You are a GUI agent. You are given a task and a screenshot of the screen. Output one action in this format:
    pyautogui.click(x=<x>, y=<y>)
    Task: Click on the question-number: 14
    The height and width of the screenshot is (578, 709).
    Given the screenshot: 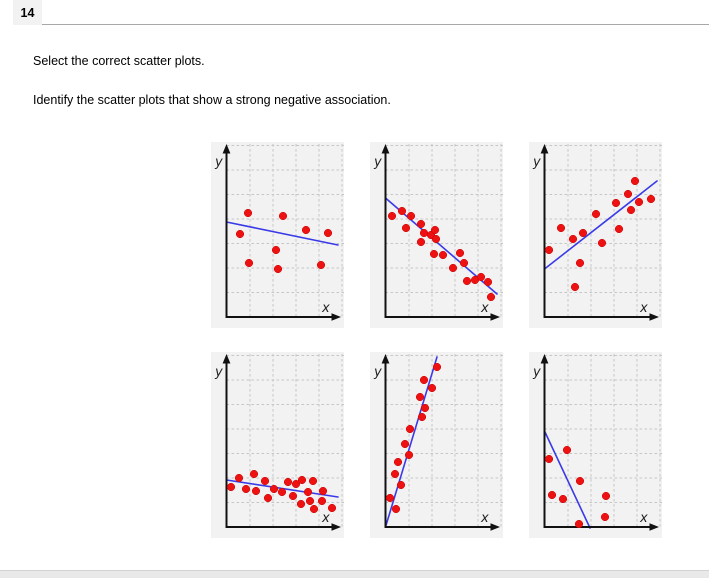 What is the action you would take?
    pyautogui.click(x=27, y=12)
    